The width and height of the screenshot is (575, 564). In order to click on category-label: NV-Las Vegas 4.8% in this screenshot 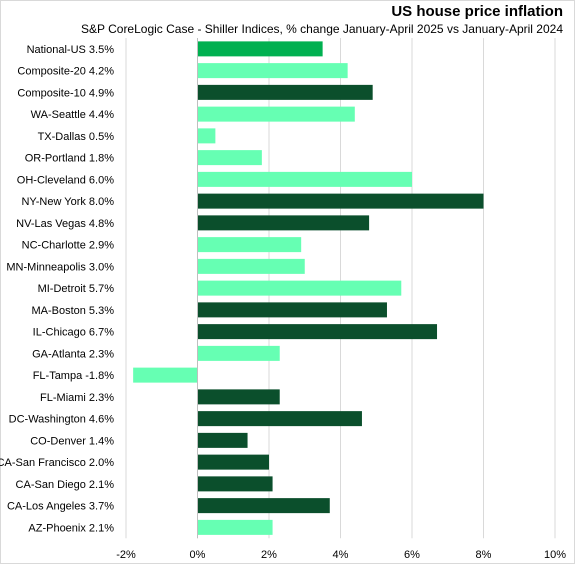, I will do `click(65, 224)`.